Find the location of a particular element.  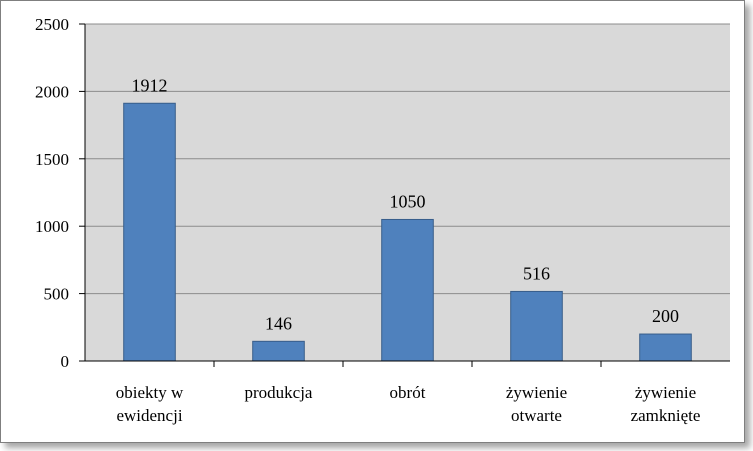

x-category-label: obrót is located at coordinates (408, 392).